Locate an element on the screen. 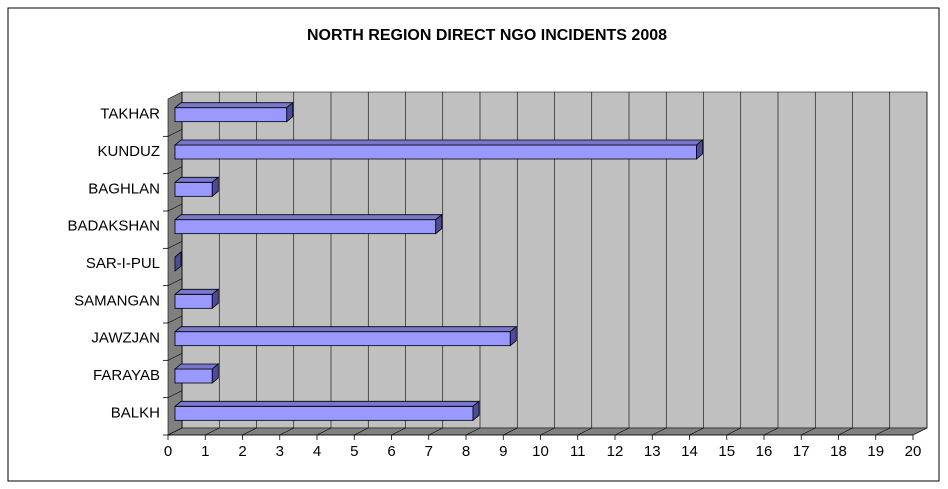 This screenshot has width=948, height=489. x-tick-label: 16 is located at coordinates (764, 451).